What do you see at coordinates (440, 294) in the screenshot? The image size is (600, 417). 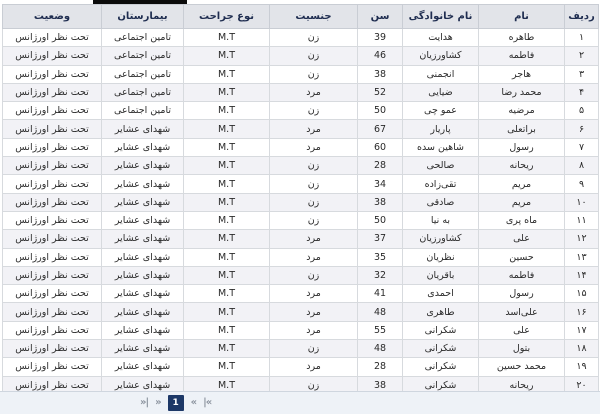 I see `cell-family: احمدی` at bounding box center [440, 294].